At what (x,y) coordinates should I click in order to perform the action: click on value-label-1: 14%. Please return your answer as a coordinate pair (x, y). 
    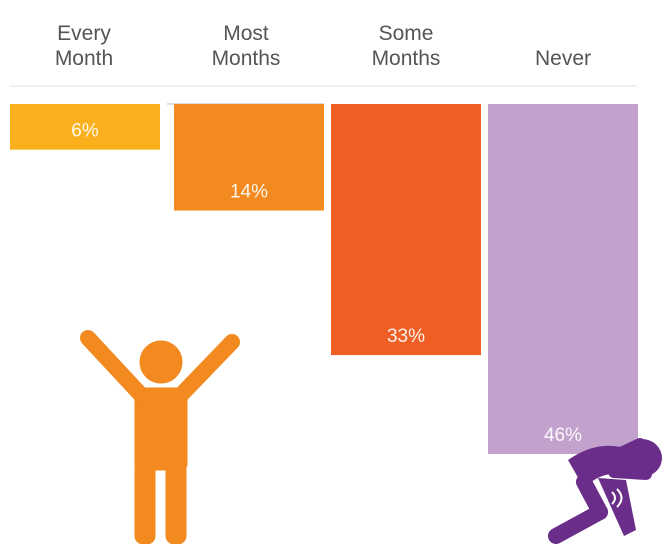
    Looking at the image, I should click on (249, 192).